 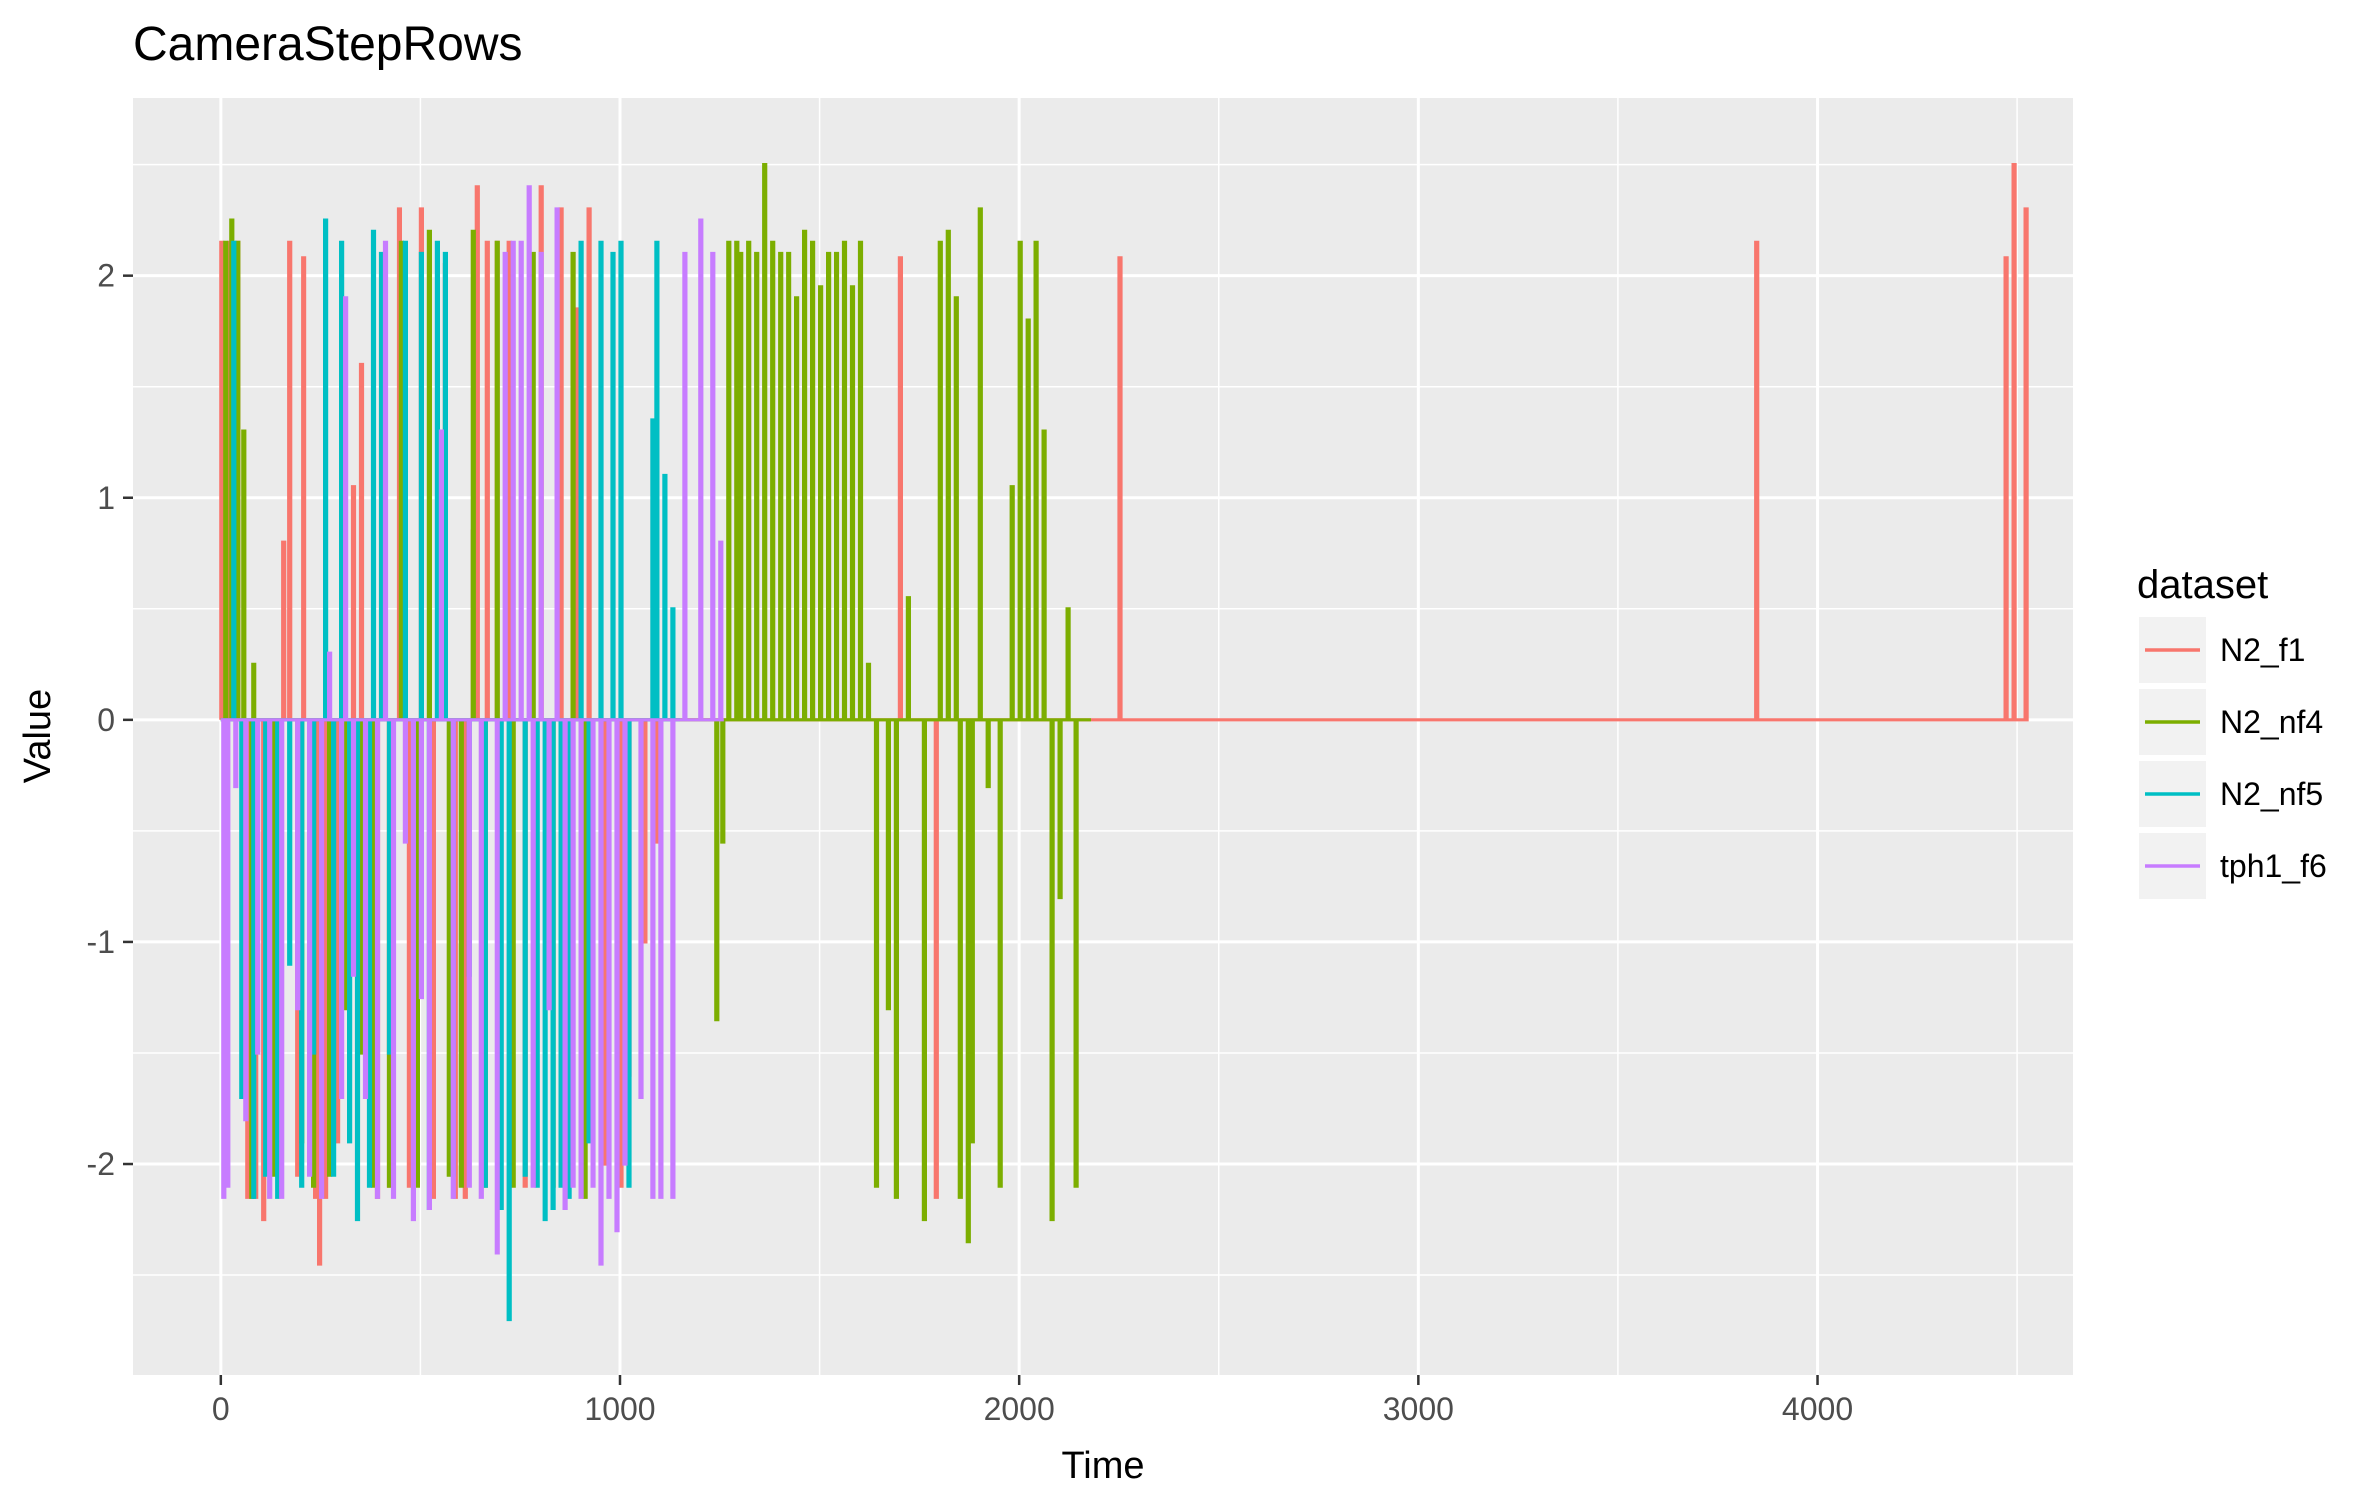 I want to click on y-tick-label: -1, so click(x=101, y=942).